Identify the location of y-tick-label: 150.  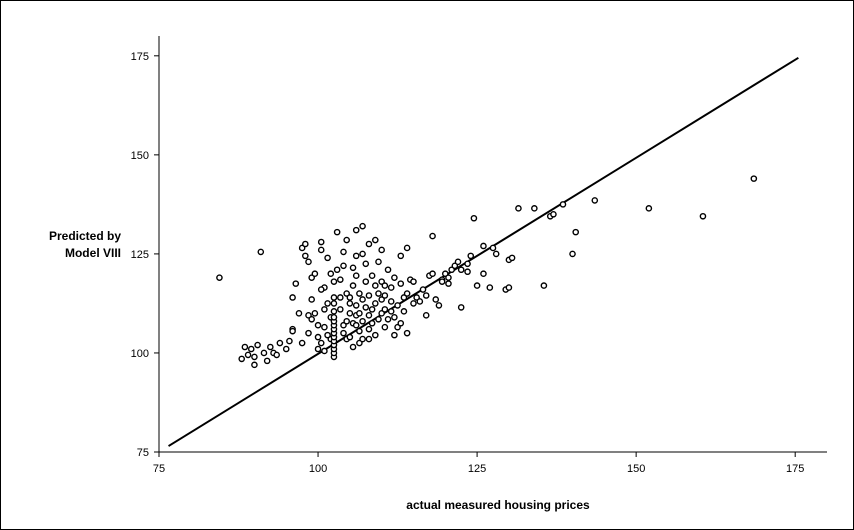
(140, 156).